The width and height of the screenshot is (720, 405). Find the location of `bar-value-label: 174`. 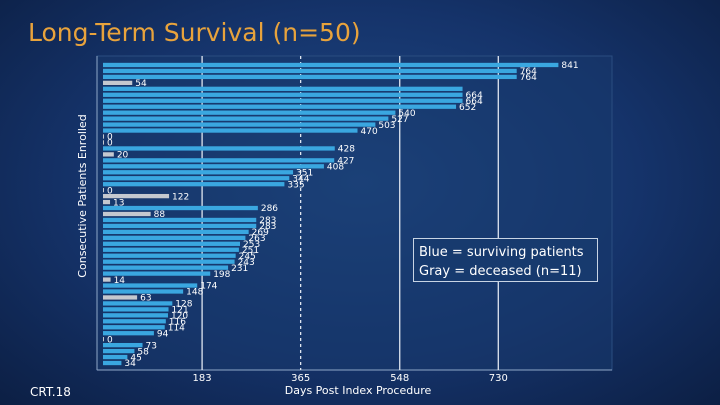

bar-value-label: 174 is located at coordinates (208, 287).